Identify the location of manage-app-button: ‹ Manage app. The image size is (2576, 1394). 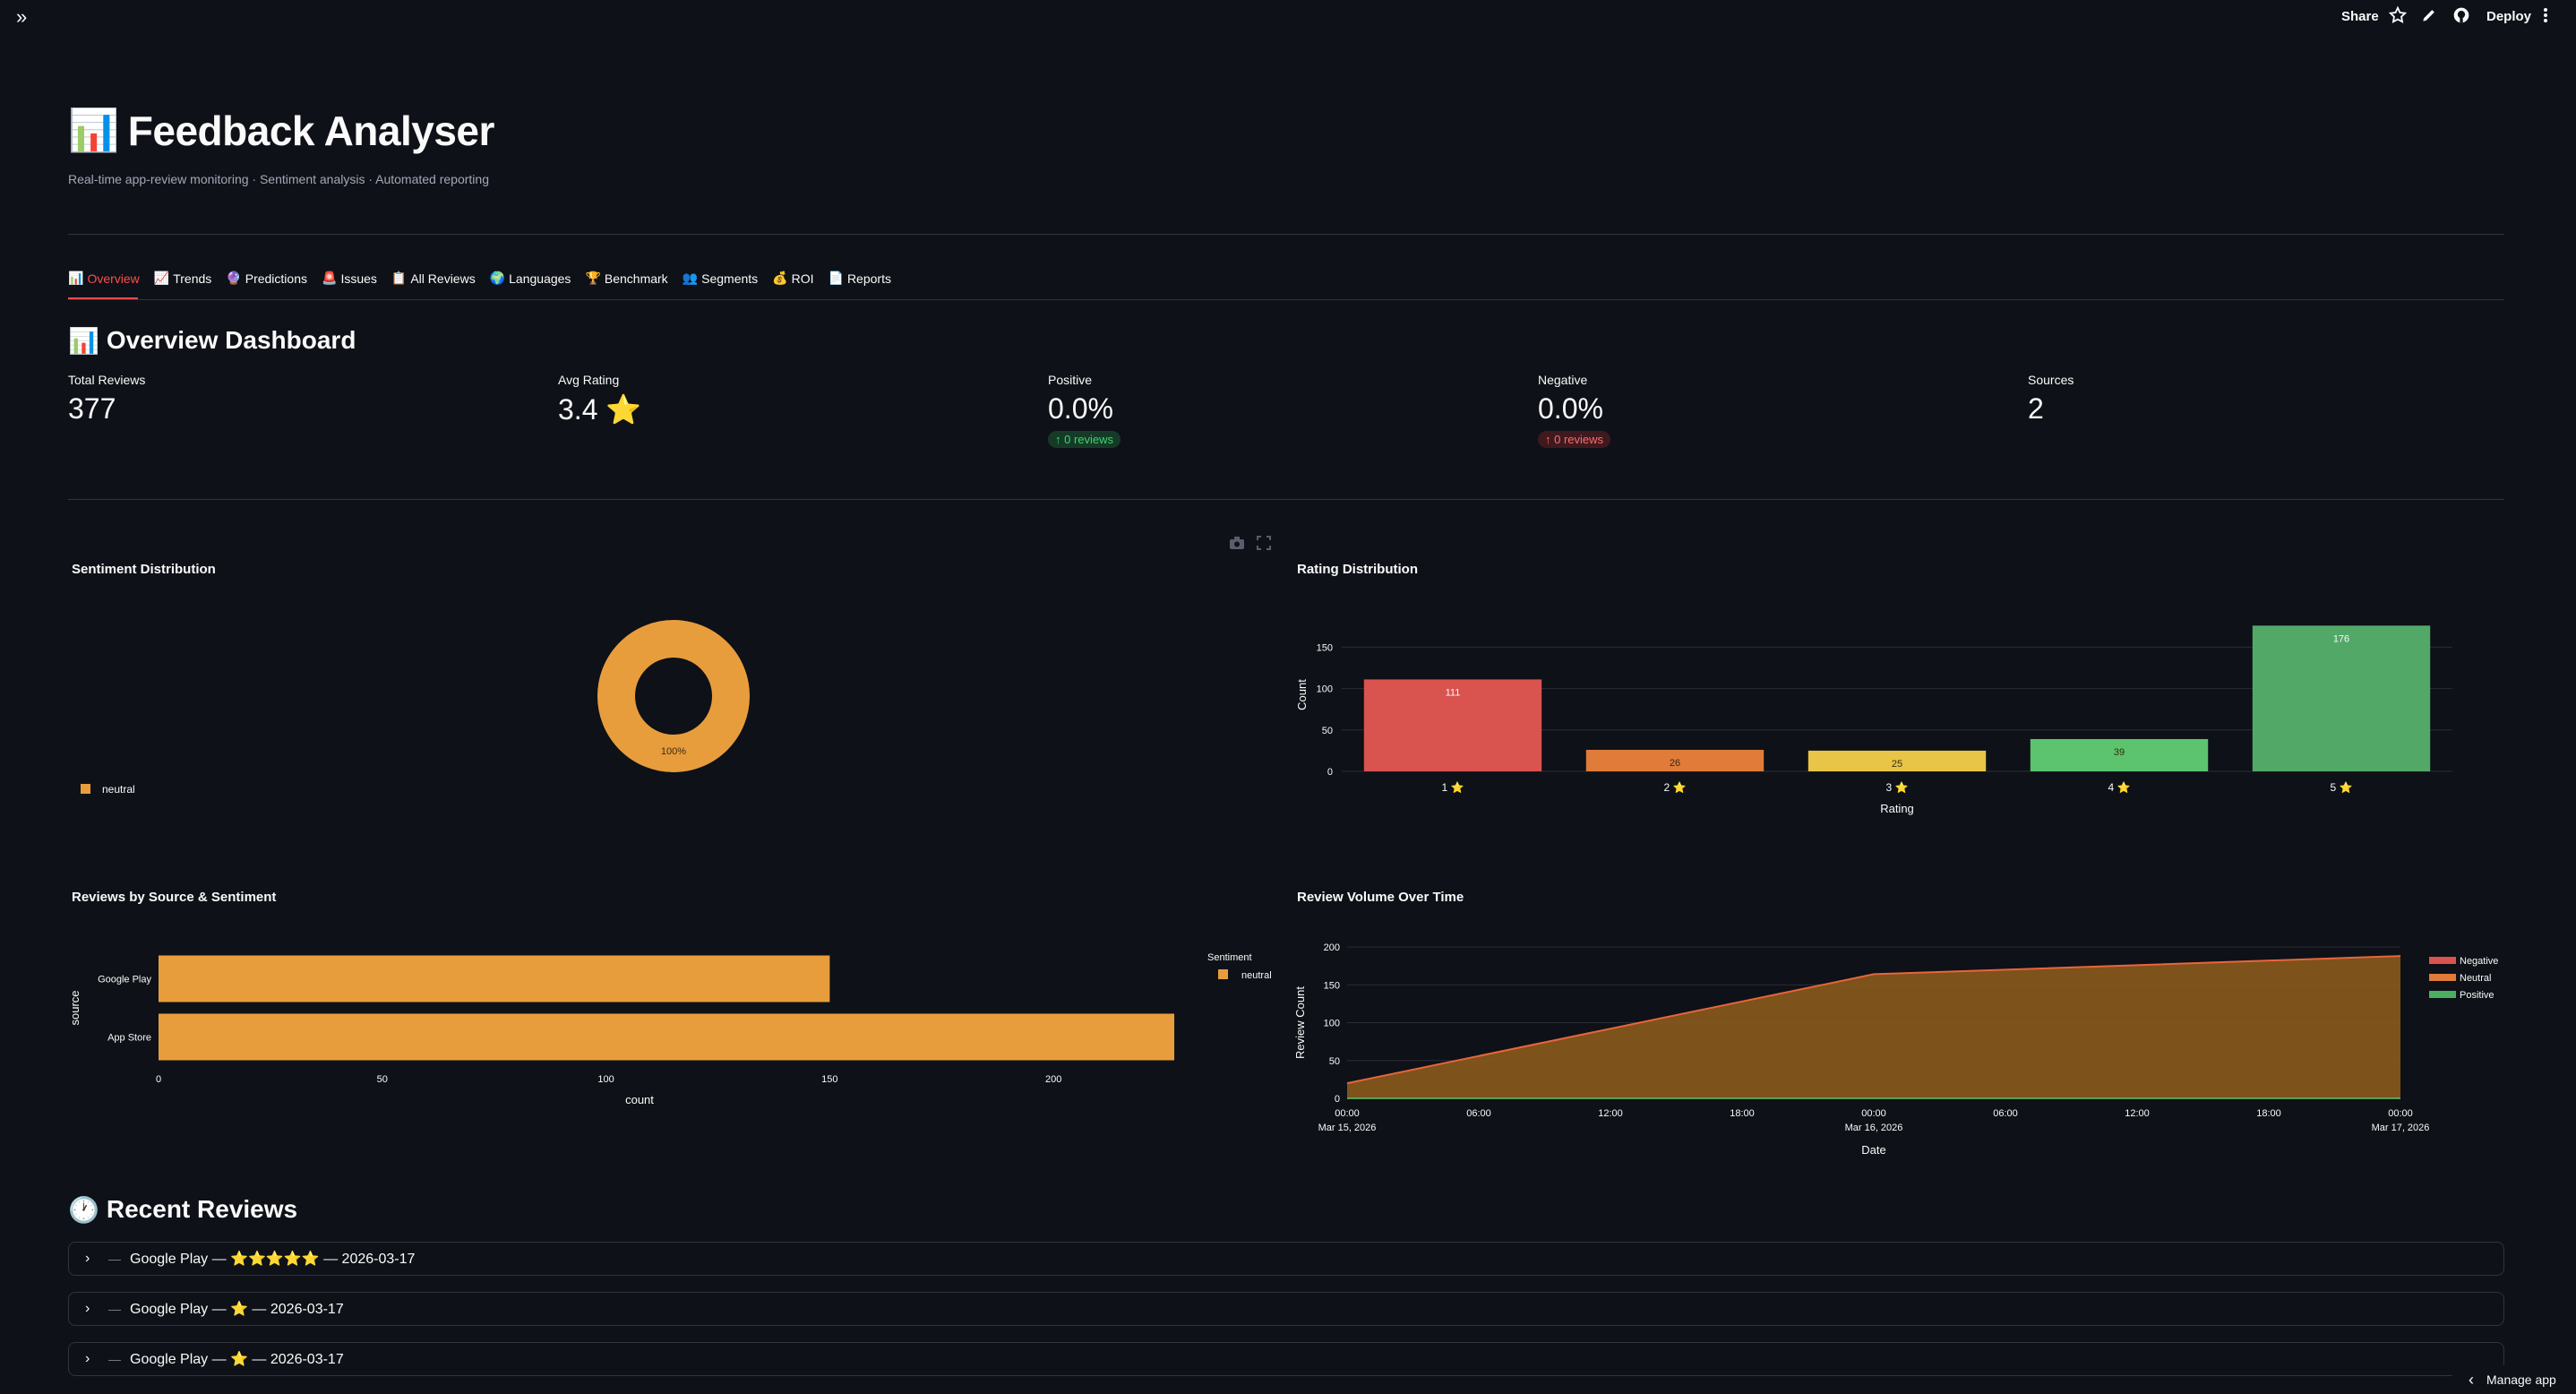
(2514, 1379).